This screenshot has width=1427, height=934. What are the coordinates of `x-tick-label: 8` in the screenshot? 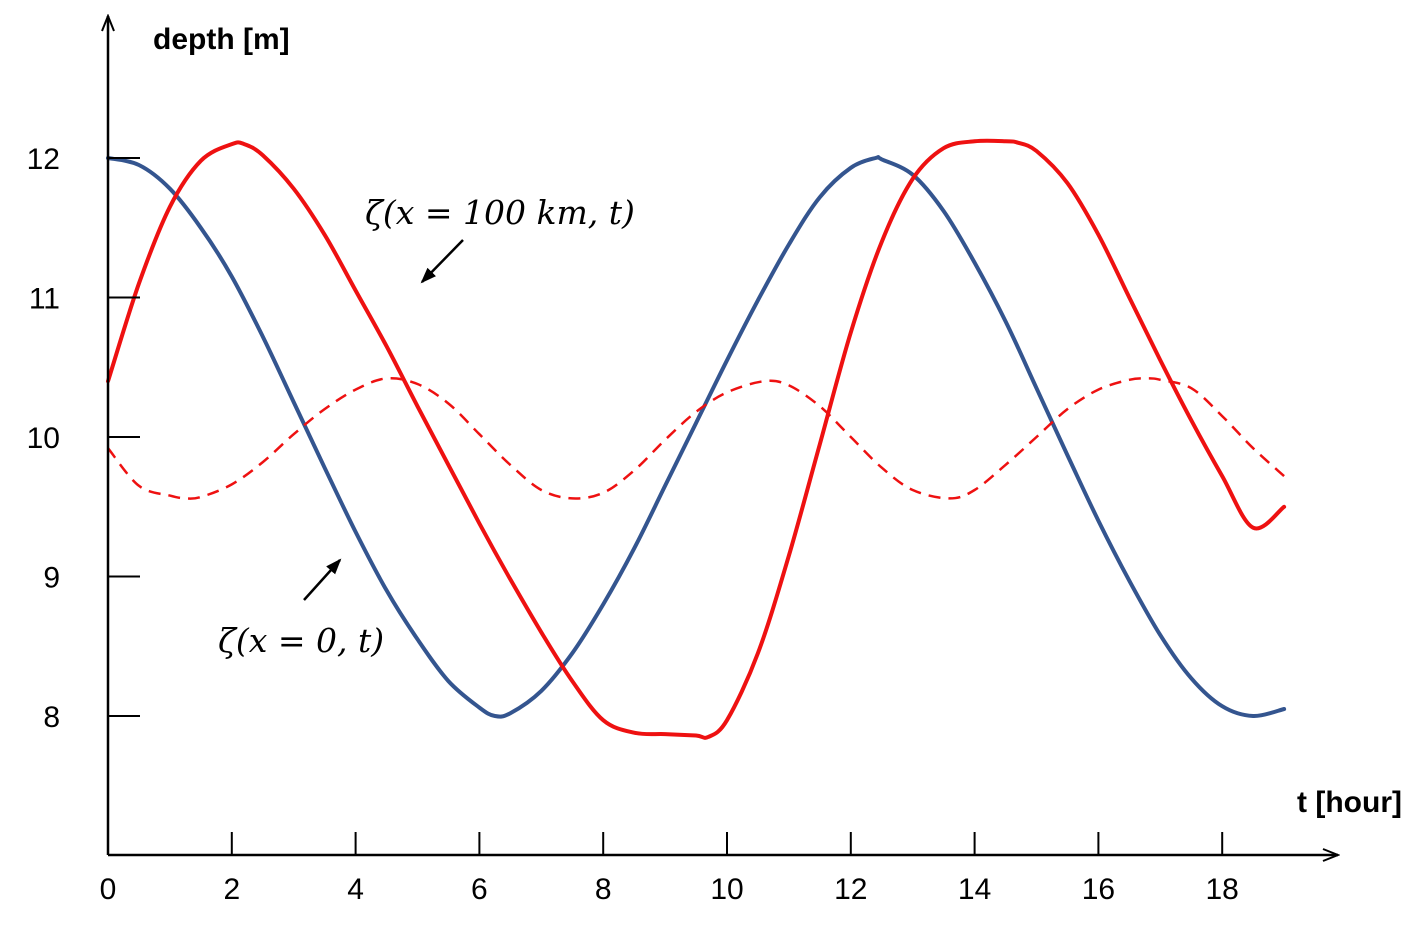 It's located at (603, 889).